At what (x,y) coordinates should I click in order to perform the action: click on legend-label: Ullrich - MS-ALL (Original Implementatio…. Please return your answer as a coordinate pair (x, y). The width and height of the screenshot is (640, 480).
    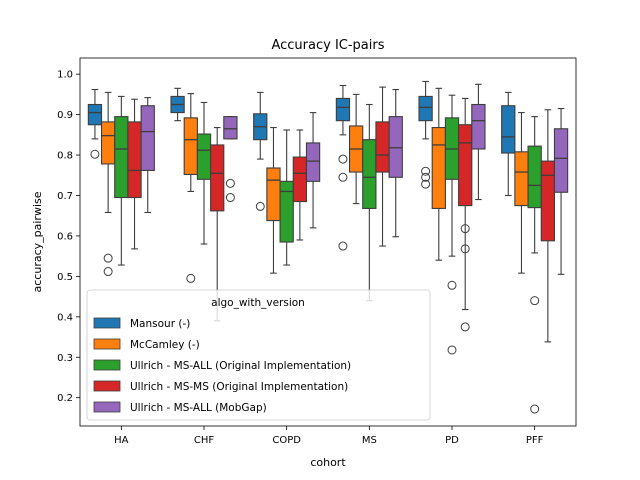
    Looking at the image, I should click on (240, 366).